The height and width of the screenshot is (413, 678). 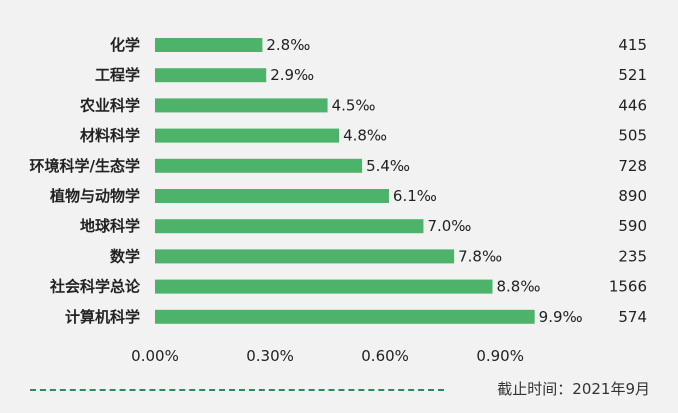 What do you see at coordinates (95, 196) in the screenshot?
I see `category-label: 植物与动物学` at bounding box center [95, 196].